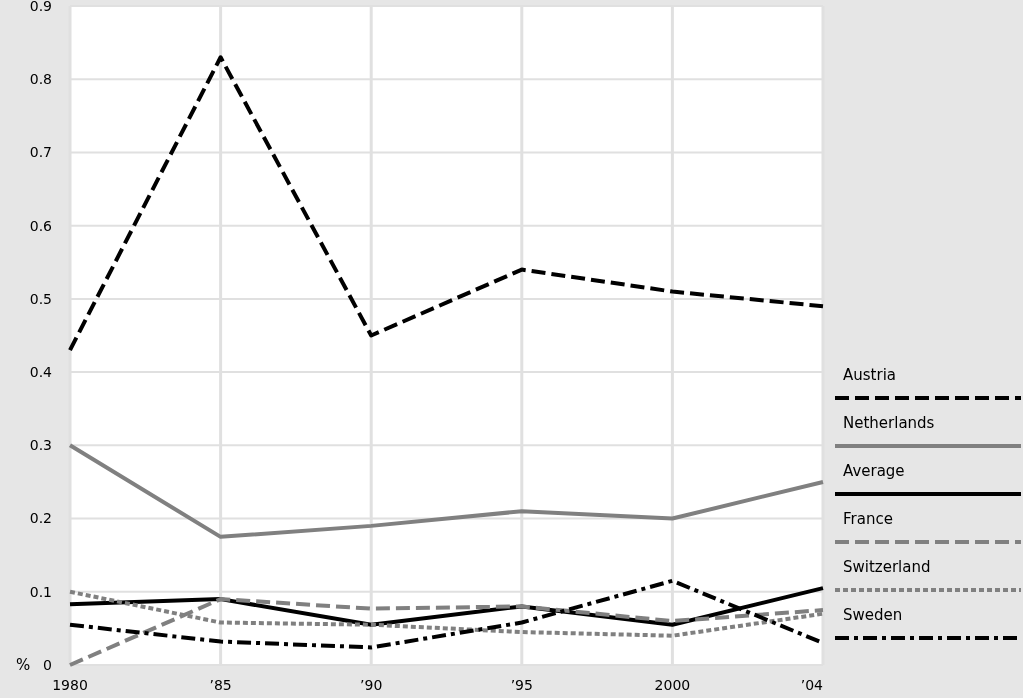  Describe the element at coordinates (521, 685) in the screenshot. I see `x-tick-label: ’95` at that location.